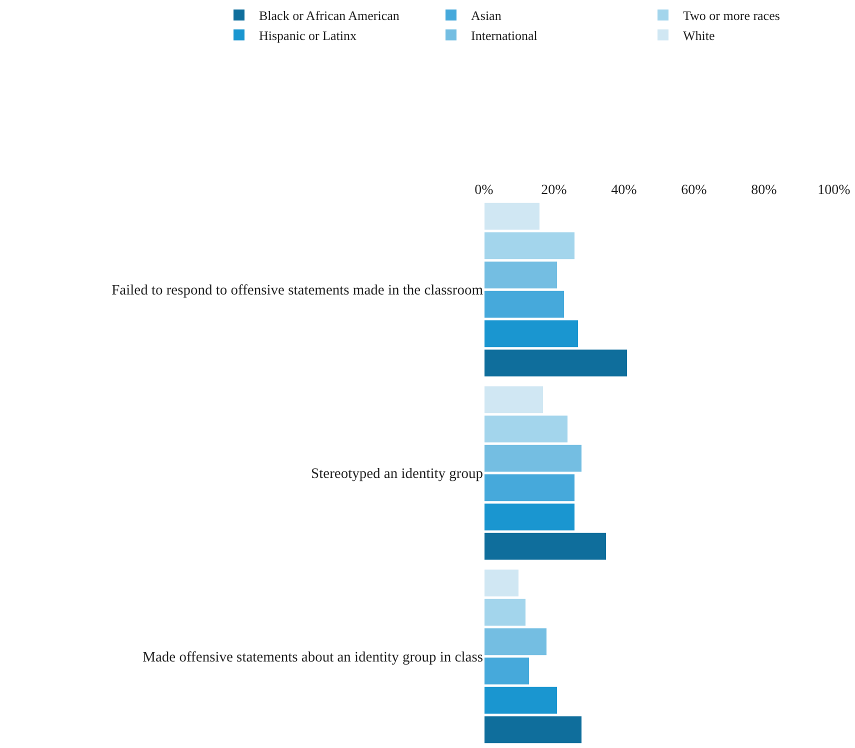 The width and height of the screenshot is (855, 748). What do you see at coordinates (486, 16) in the screenshot?
I see `legend-label: Asian` at bounding box center [486, 16].